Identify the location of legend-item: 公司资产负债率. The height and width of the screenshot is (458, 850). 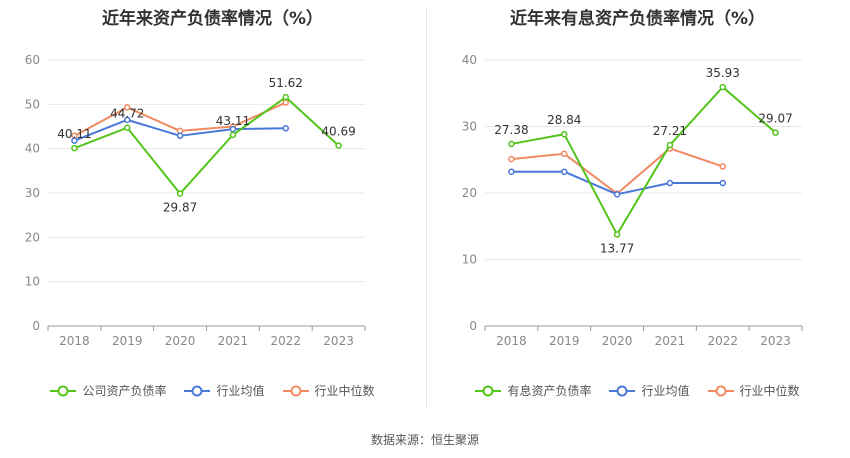
(108, 390).